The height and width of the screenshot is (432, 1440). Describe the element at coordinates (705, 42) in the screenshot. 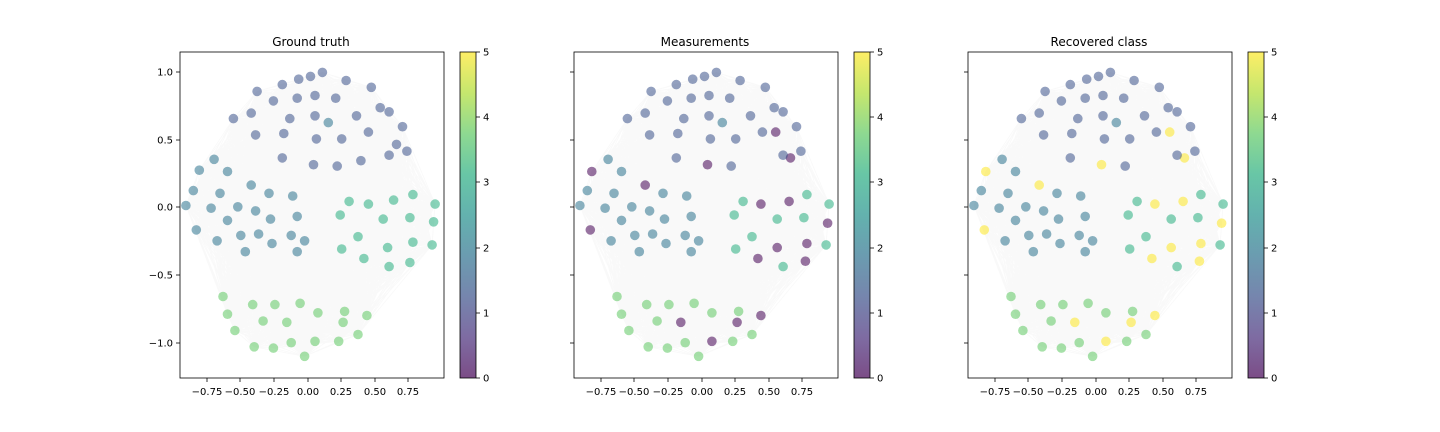

I see `panel-title: Measurements` at that location.